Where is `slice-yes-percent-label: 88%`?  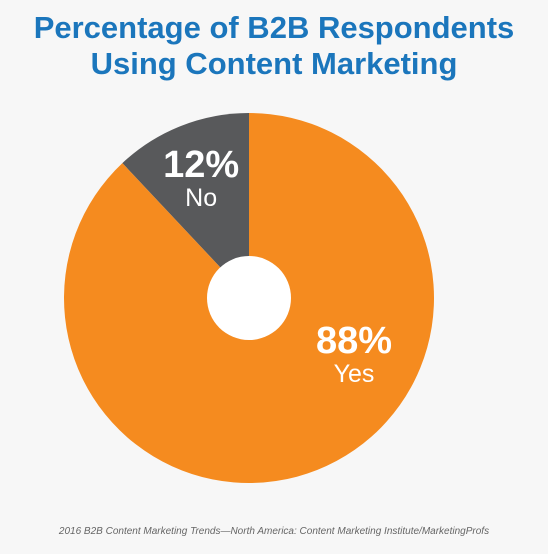
slice-yes-percent-label: 88% is located at coordinates (354, 341).